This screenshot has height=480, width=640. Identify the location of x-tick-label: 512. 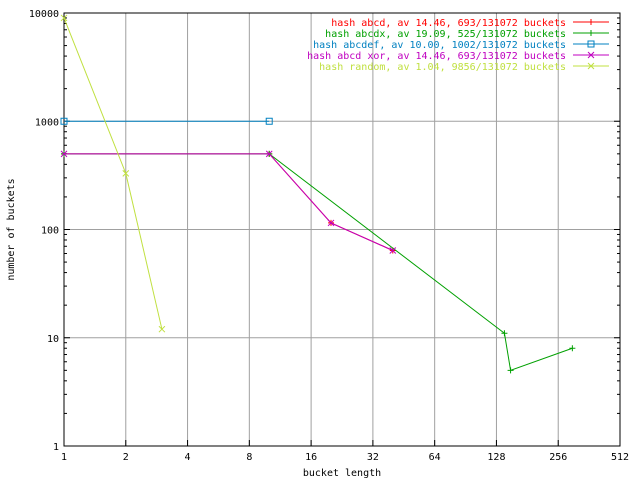
(620, 457).